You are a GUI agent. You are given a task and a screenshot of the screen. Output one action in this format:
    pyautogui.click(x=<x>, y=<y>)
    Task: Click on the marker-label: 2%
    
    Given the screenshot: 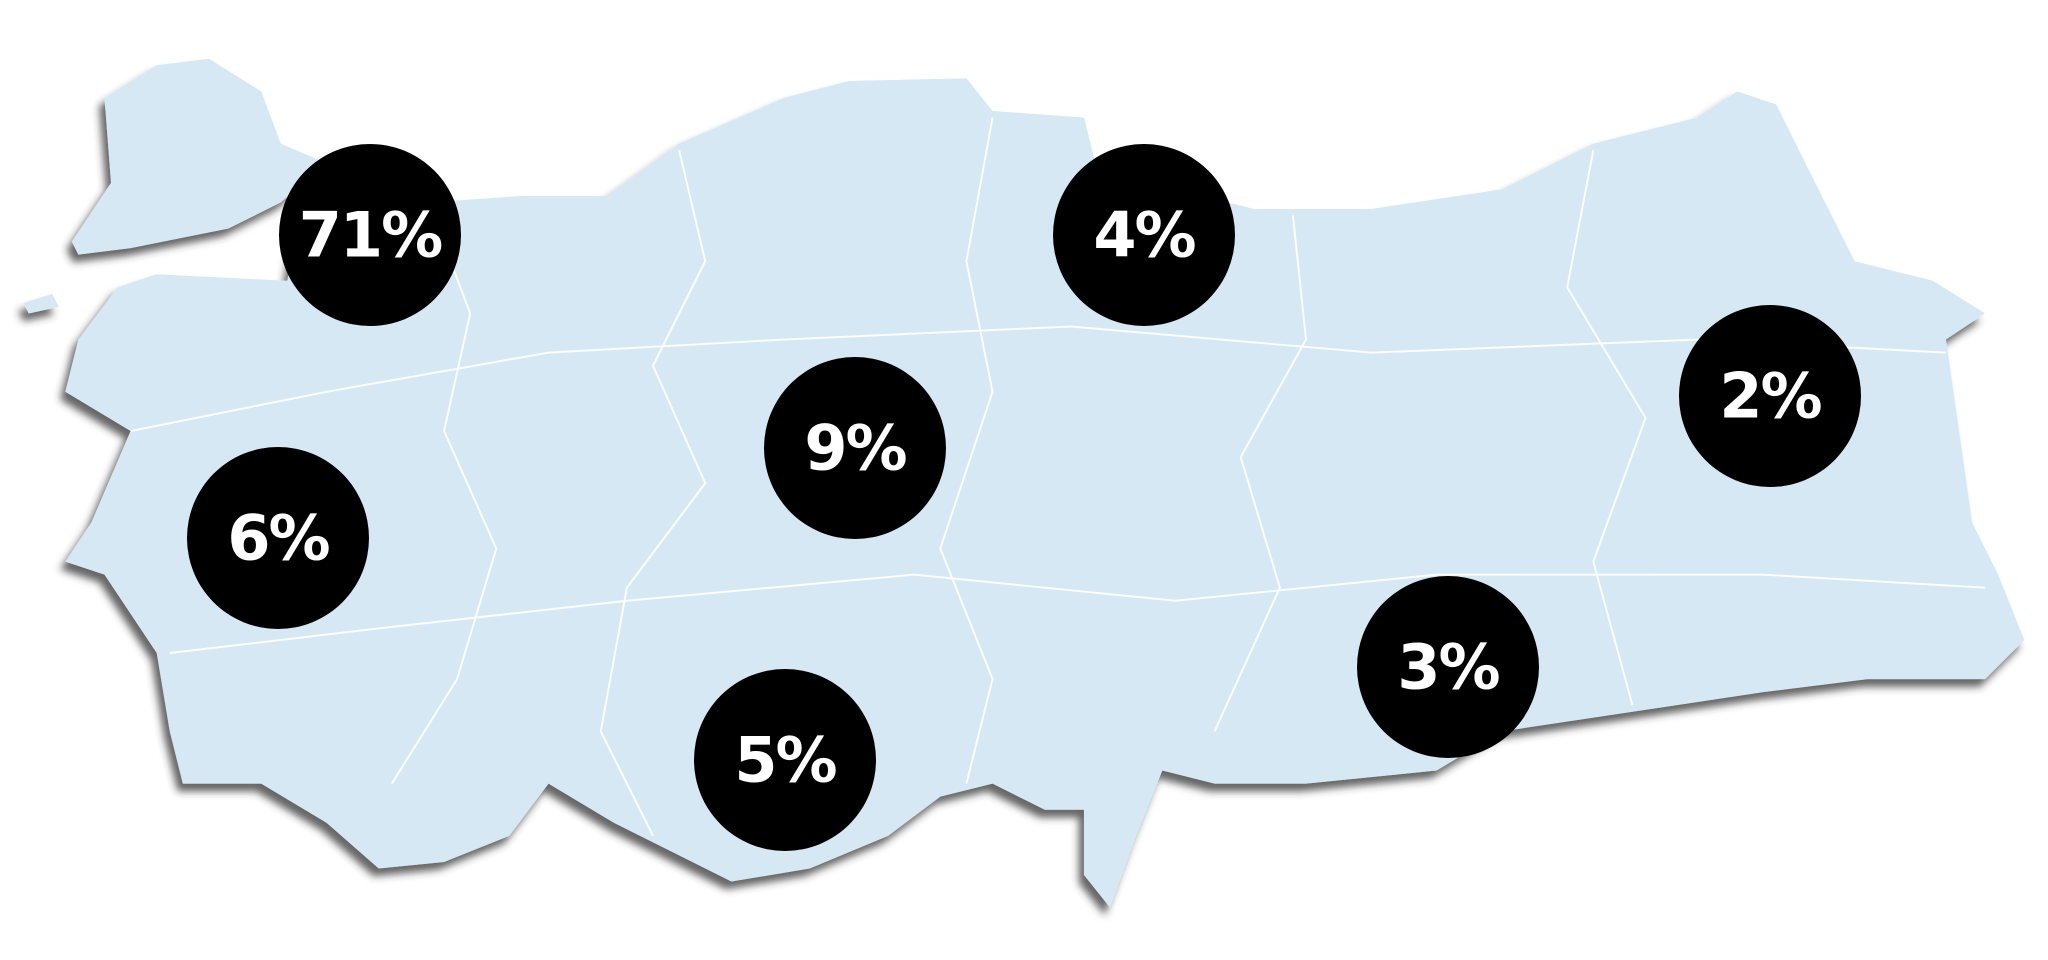 What is the action you would take?
    pyautogui.click(x=1770, y=396)
    